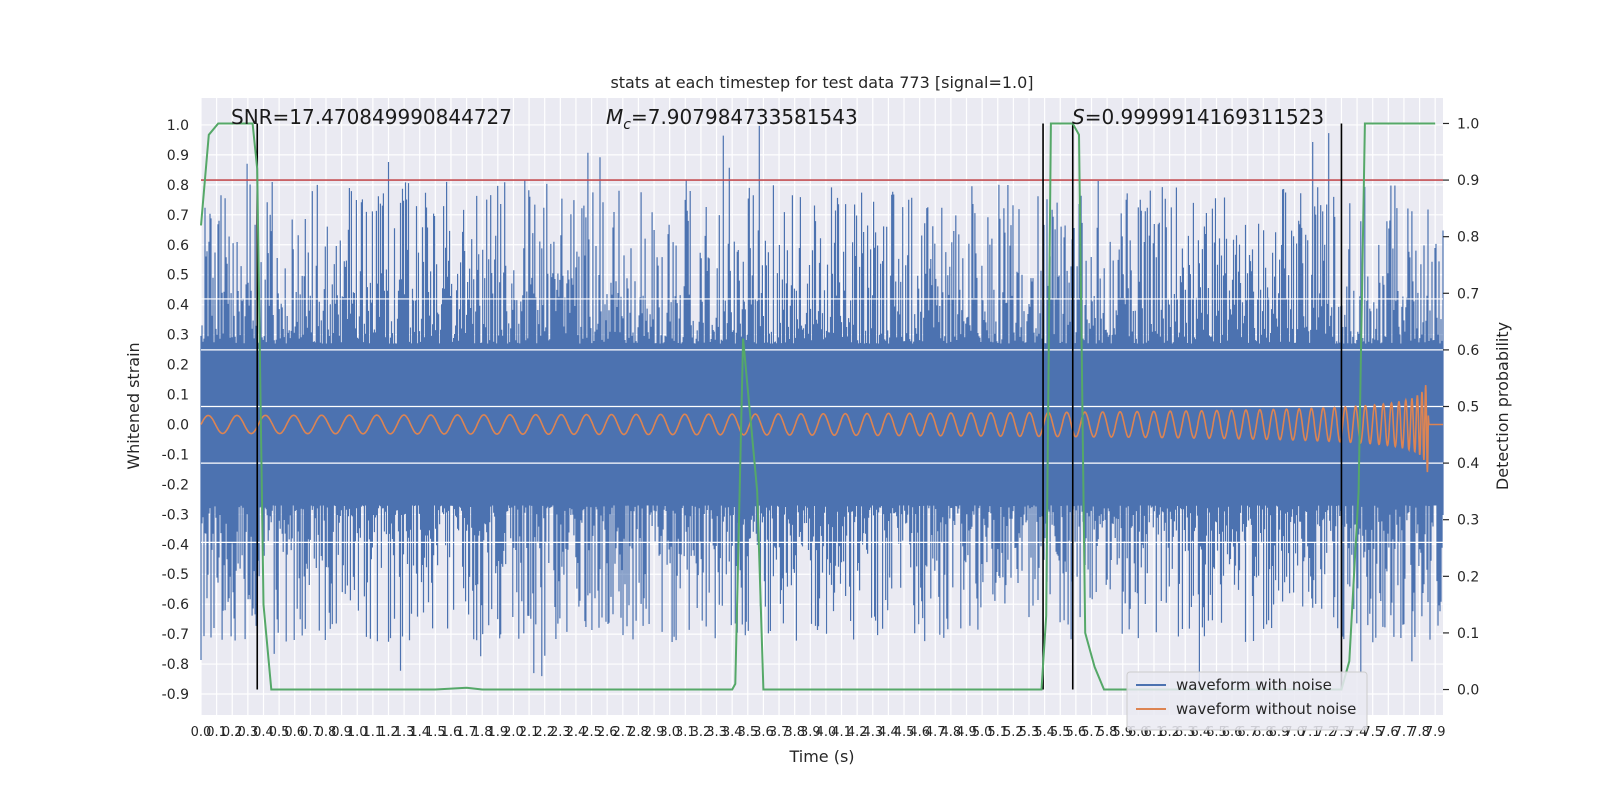 This screenshot has height=800, width=1600. Describe the element at coordinates (294, 732) in the screenshot. I see `x-tick-label: 0.6` at that location.